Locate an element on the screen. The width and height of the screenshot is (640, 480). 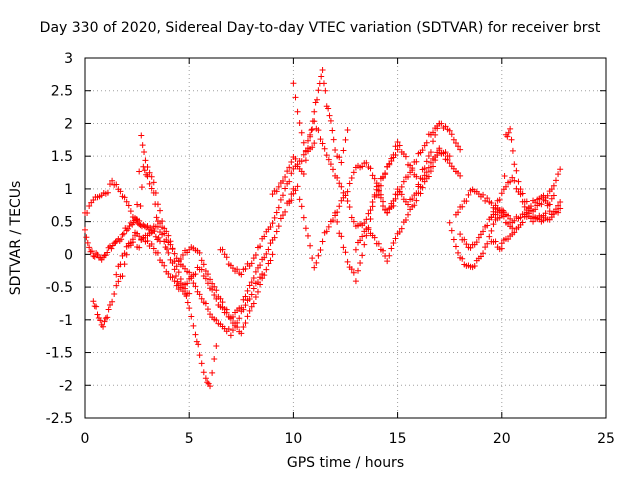
x-tick-label: 5 is located at coordinates (189, 439).